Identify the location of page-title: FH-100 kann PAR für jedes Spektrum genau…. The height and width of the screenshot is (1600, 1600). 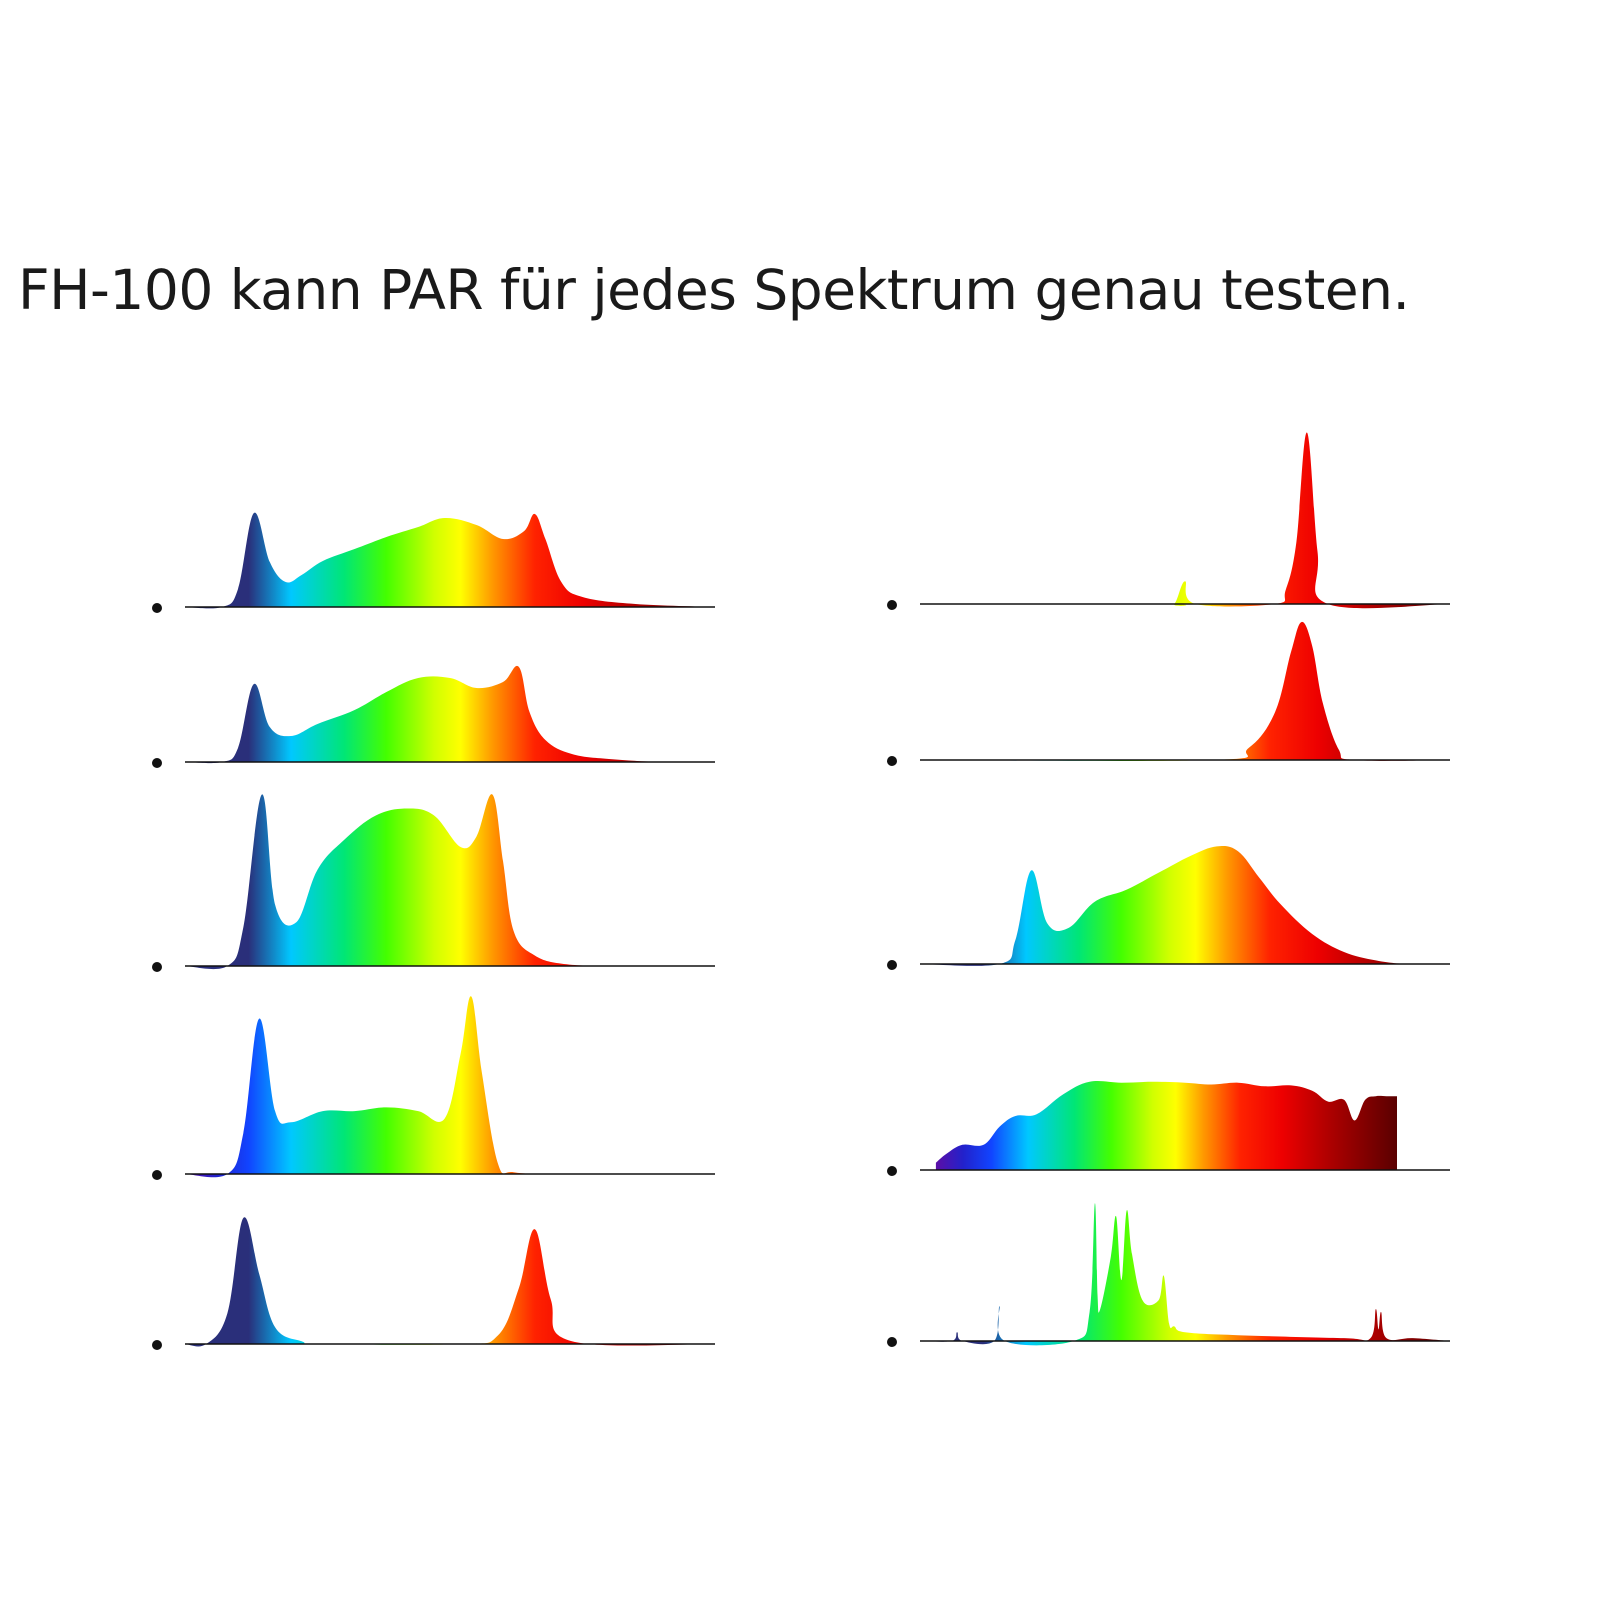
(714, 290).